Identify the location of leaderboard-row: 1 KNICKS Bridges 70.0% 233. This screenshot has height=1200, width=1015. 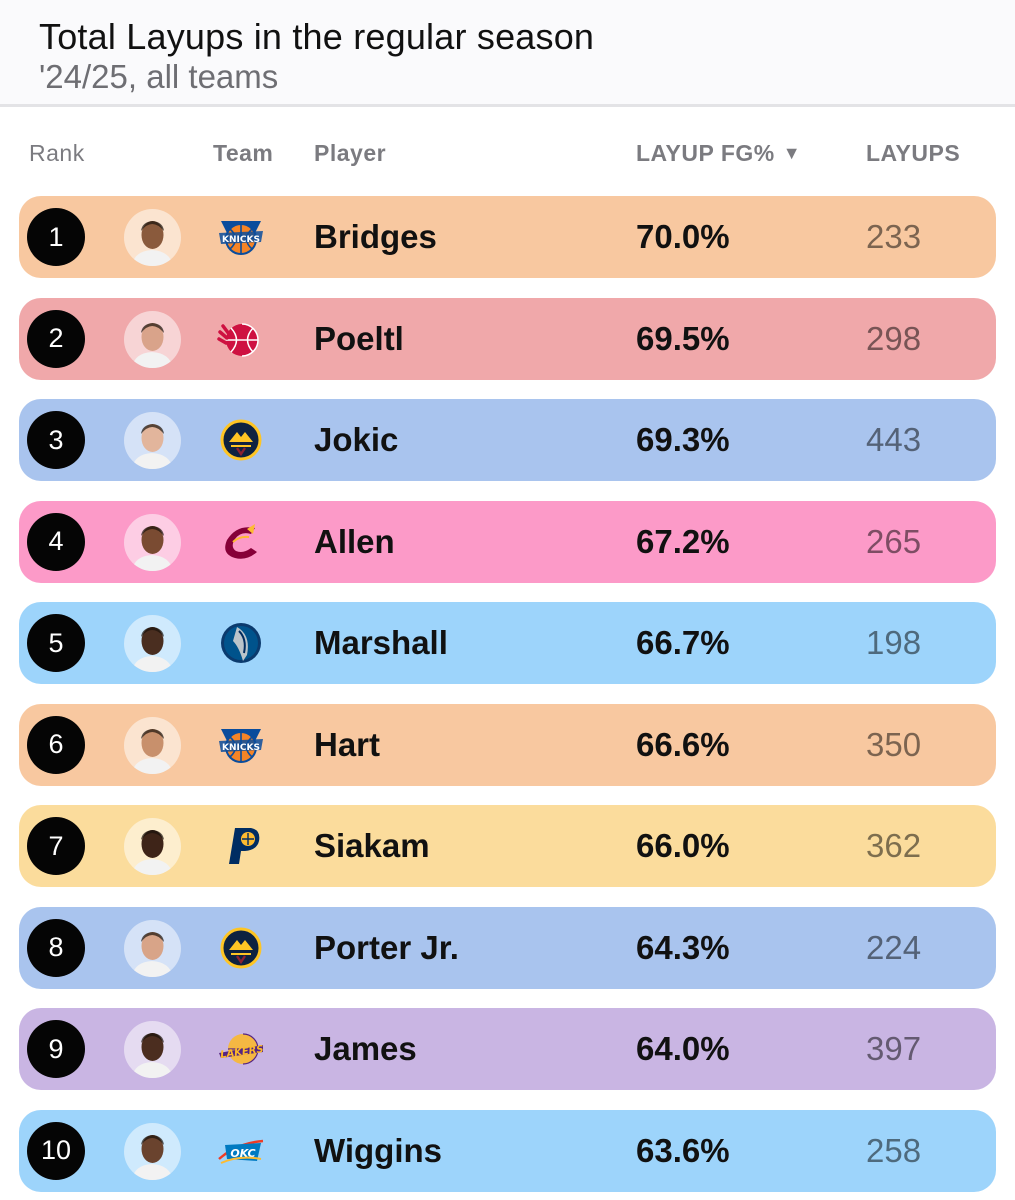
(507, 237).